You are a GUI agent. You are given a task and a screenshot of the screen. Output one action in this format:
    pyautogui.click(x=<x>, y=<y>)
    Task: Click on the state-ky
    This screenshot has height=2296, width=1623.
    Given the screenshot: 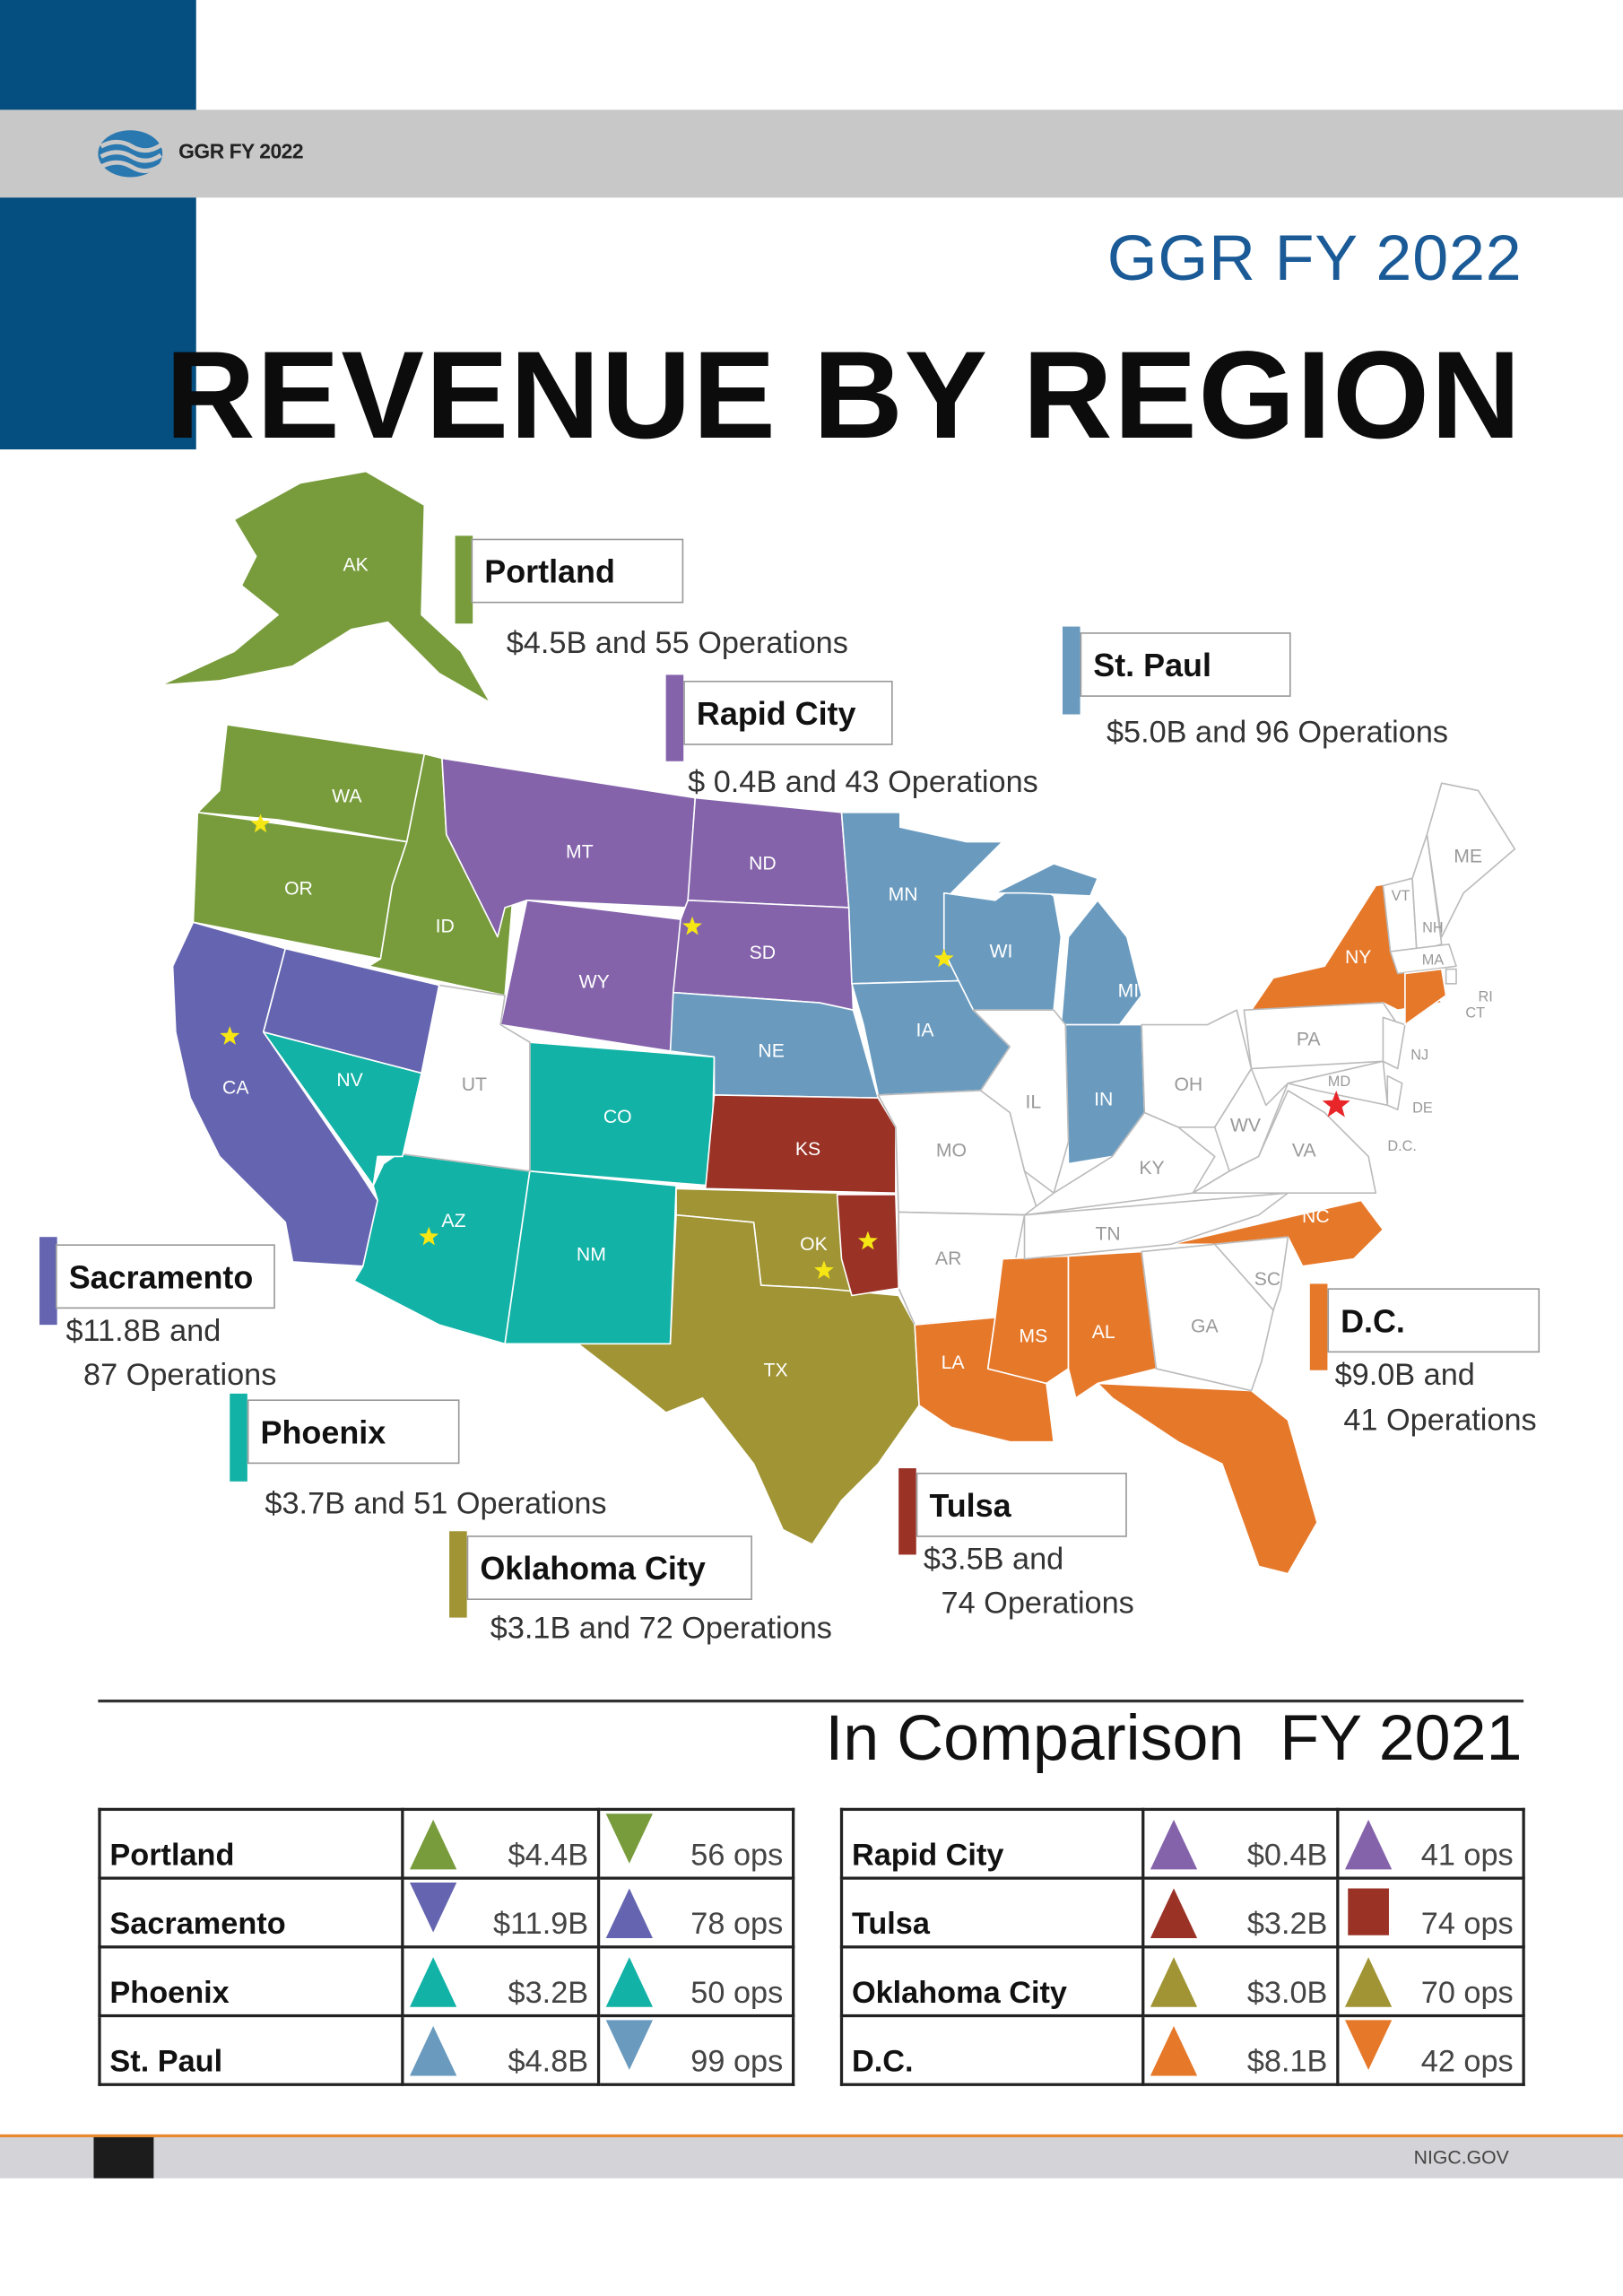 What is the action you would take?
    pyautogui.click(x=1119, y=1163)
    